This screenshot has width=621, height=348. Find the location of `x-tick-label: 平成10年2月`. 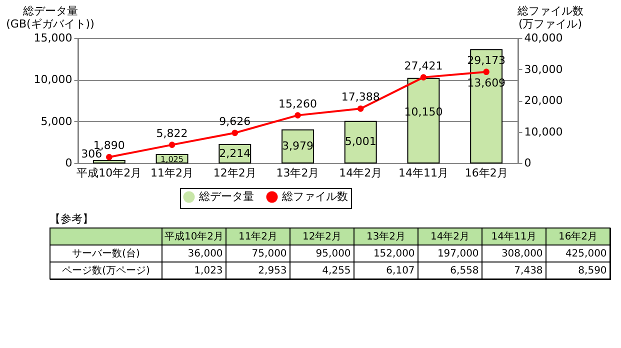

x-tick-label: 平成10年2月 is located at coordinates (109, 173).